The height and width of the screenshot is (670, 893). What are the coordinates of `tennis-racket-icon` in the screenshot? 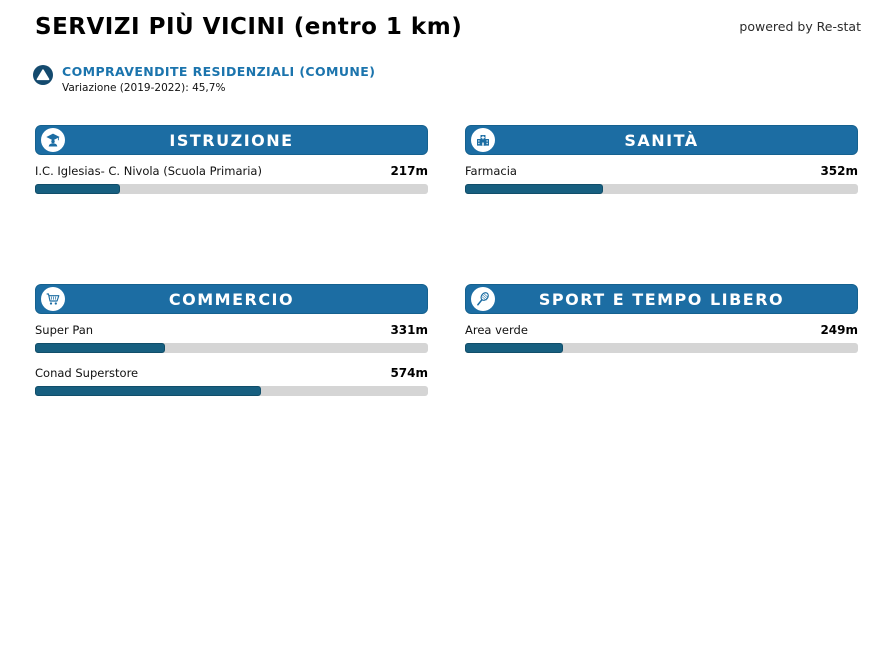 It's located at (483, 299).